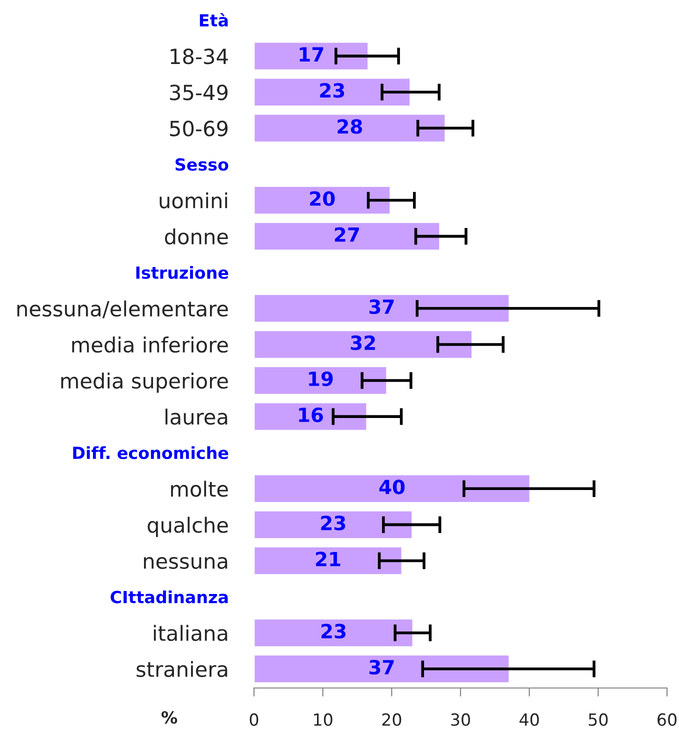 This screenshot has width=679, height=729. What do you see at coordinates (346, 234) in the screenshot?
I see `data-label: 27` at bounding box center [346, 234].